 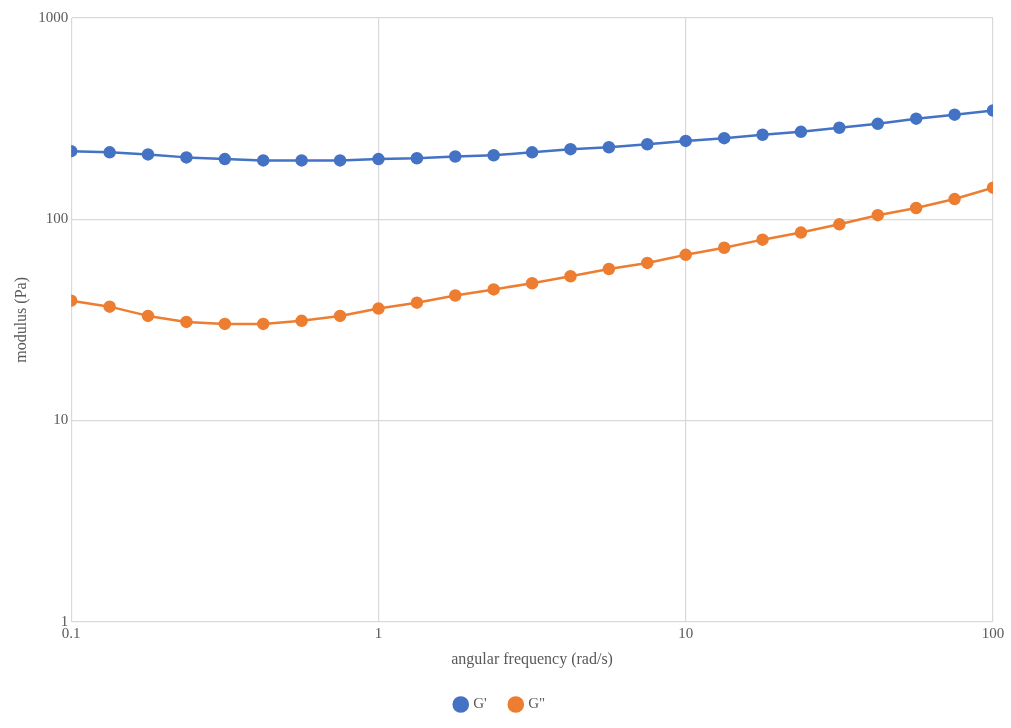 What do you see at coordinates (61, 419) in the screenshot?
I see `y-tick-label: 10` at bounding box center [61, 419].